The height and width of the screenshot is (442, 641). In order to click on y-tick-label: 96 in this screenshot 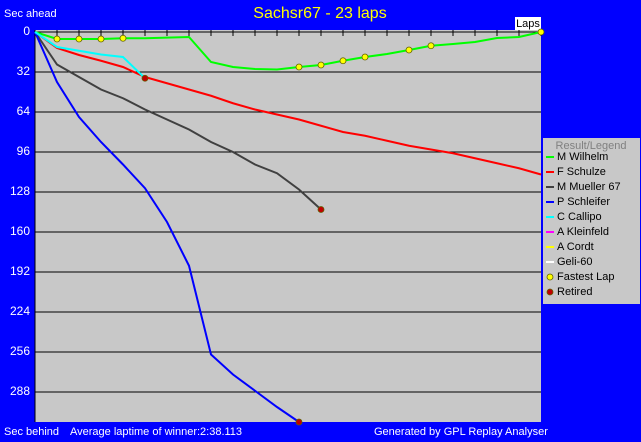, I will do `click(24, 151)`.